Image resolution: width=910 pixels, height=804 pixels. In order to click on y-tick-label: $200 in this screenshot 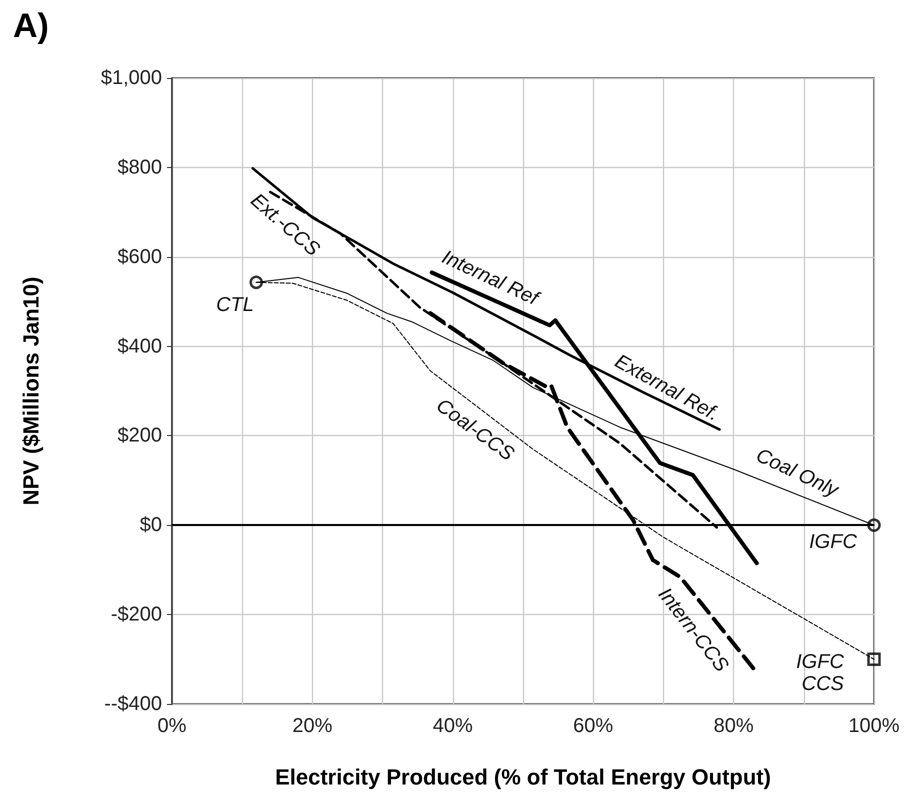, I will do `click(140, 435)`.